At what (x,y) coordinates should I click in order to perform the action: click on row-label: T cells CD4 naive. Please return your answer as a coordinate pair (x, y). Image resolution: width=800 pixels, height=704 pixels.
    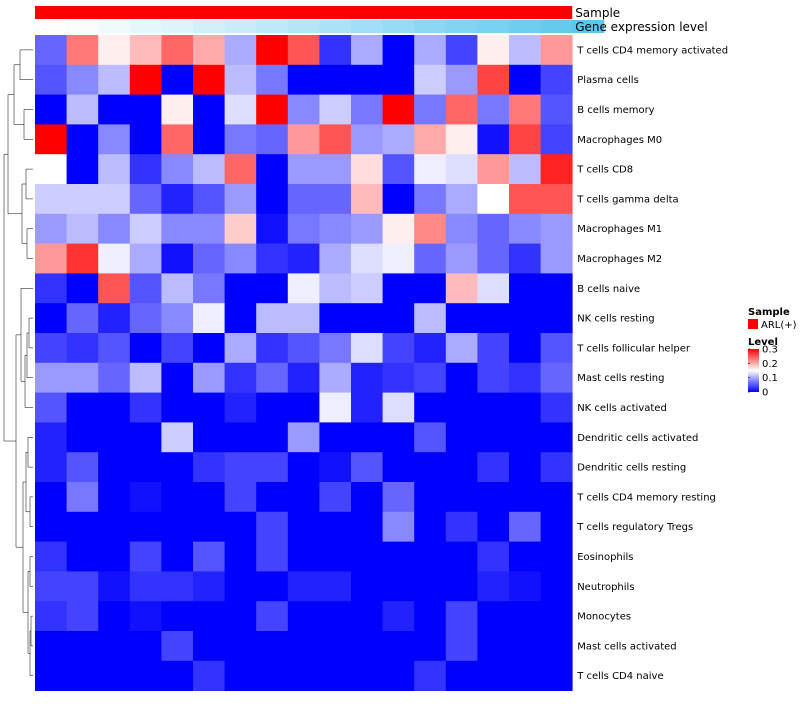
    Looking at the image, I should click on (619, 676).